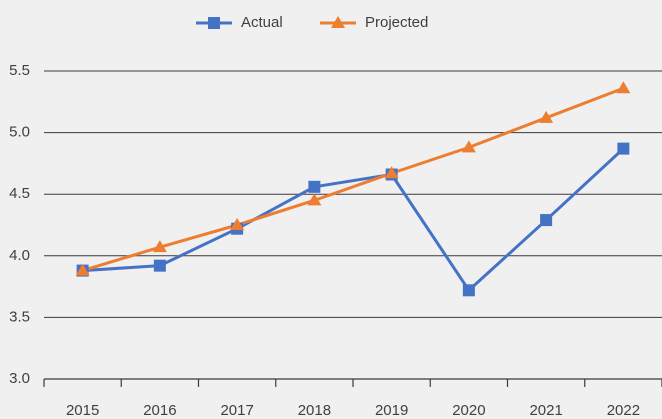  Describe the element at coordinates (19, 255) in the screenshot. I see `y-tick-label: 4.0` at that location.